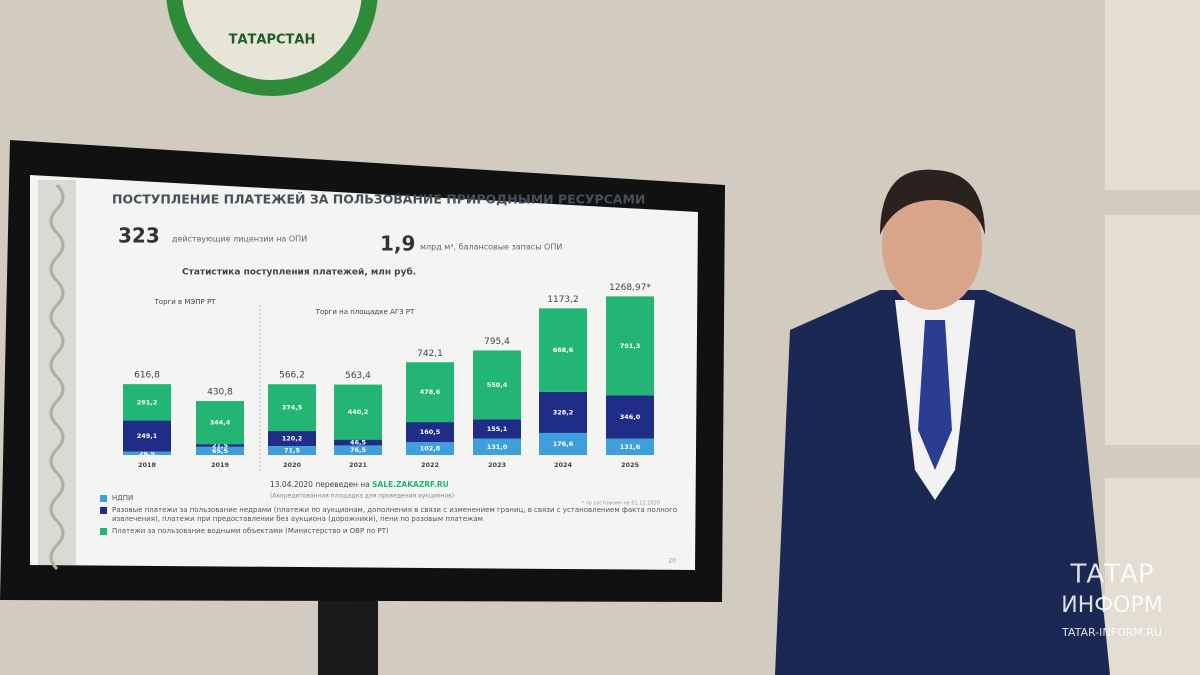  Describe the element at coordinates (430, 465) in the screenshot. I see `x-tick-label: 2022` at that location.